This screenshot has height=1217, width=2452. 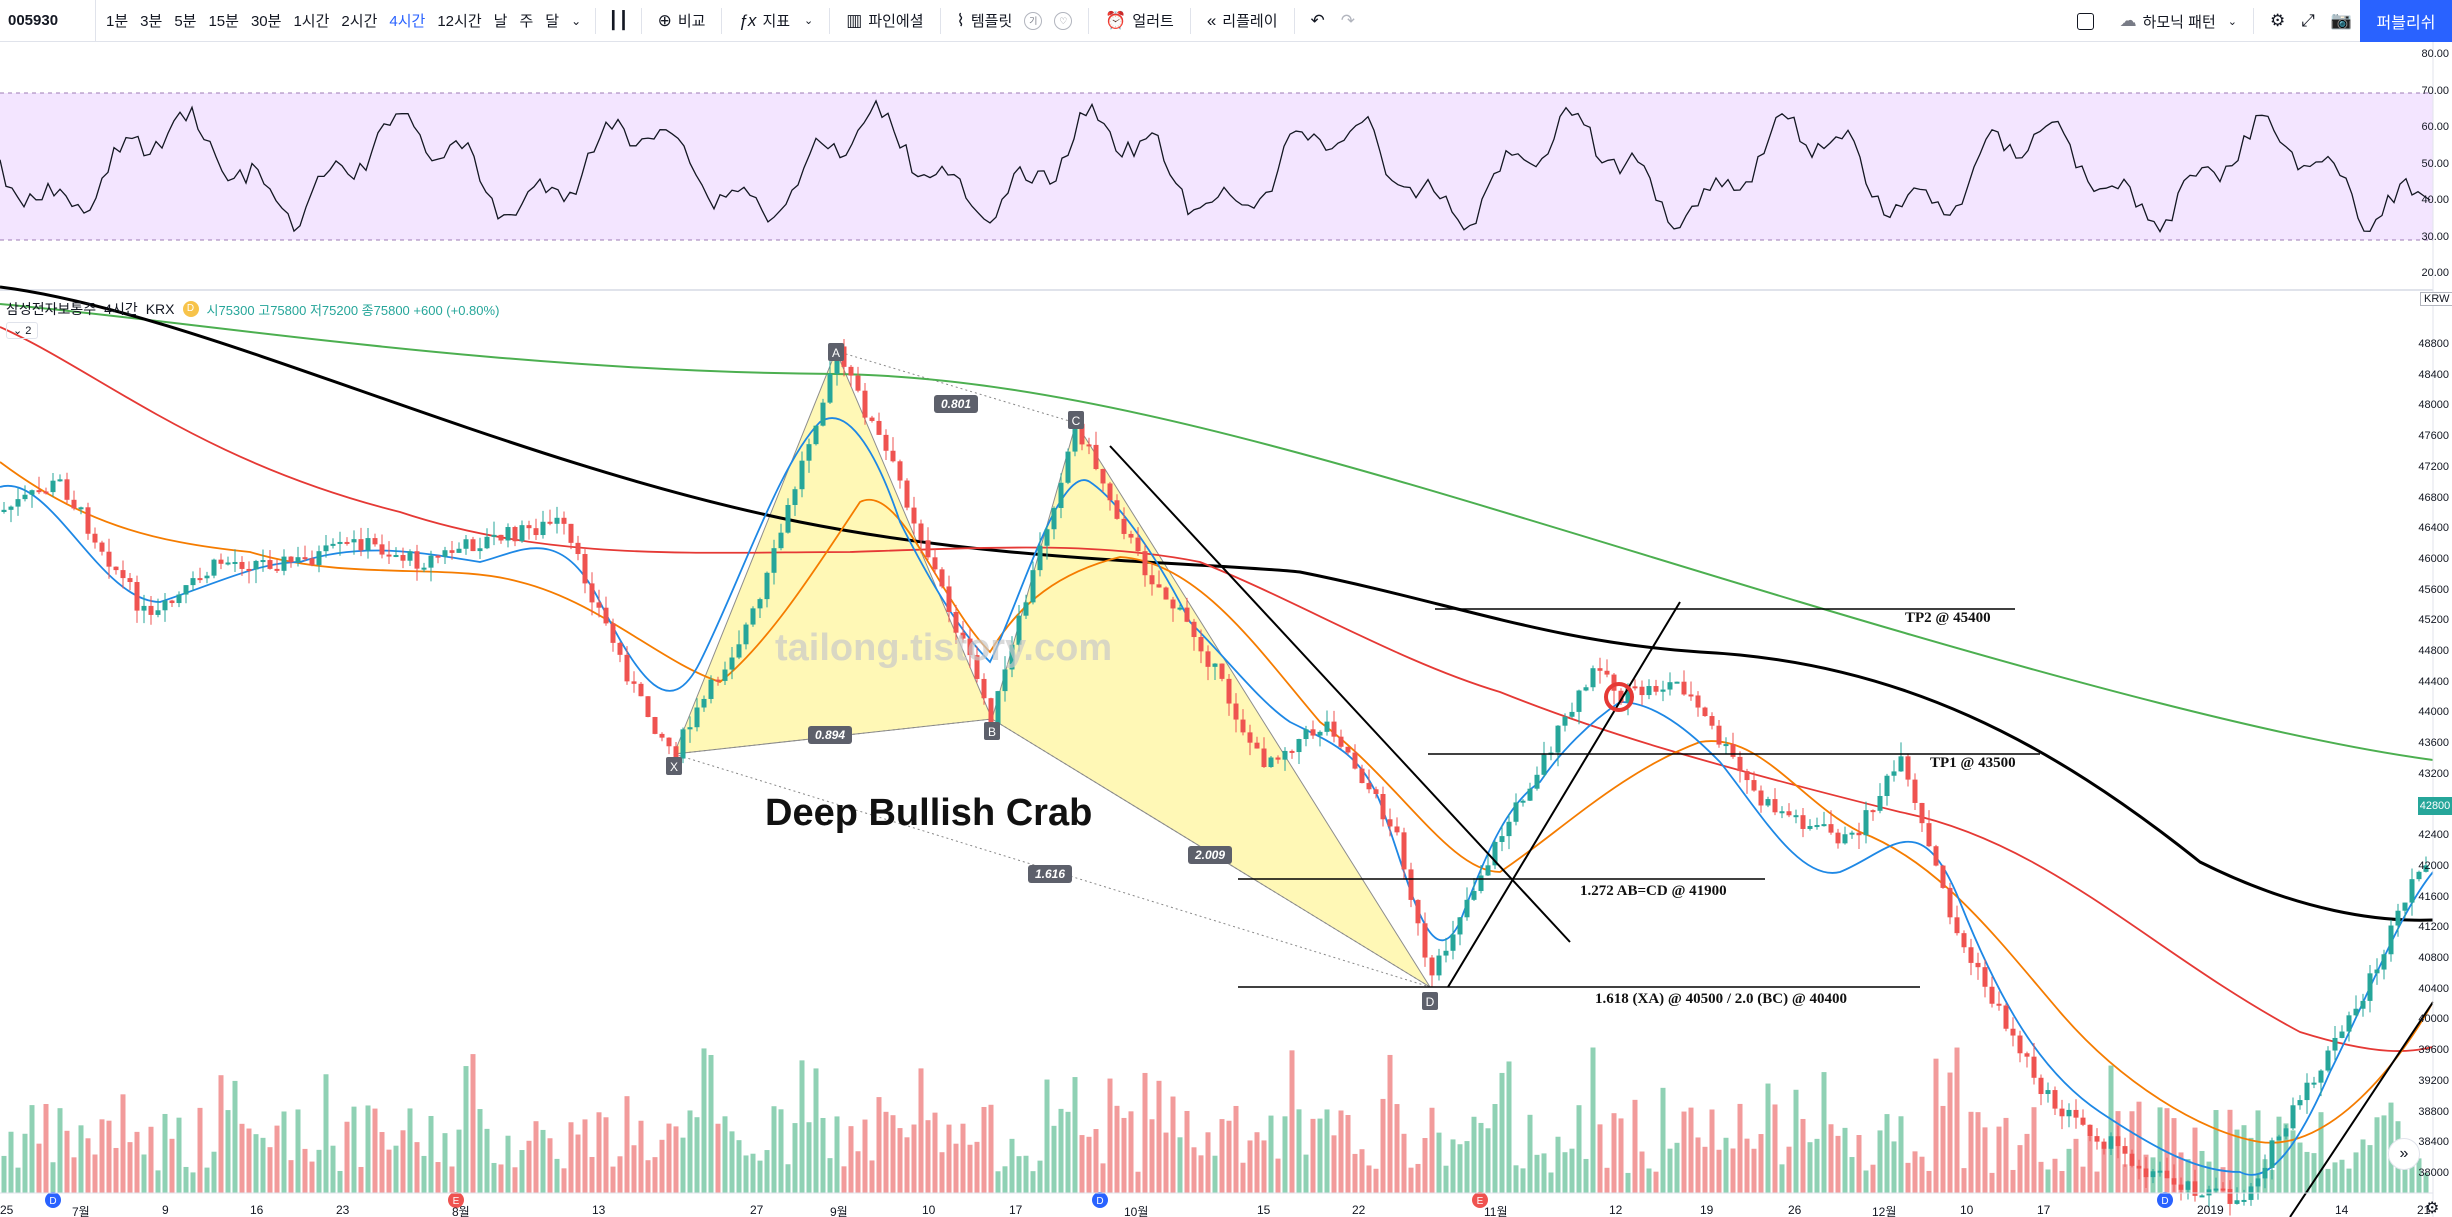 What do you see at coordinates (682, 20) in the screenshot?
I see `compare-button: ⊕ 비교` at bounding box center [682, 20].